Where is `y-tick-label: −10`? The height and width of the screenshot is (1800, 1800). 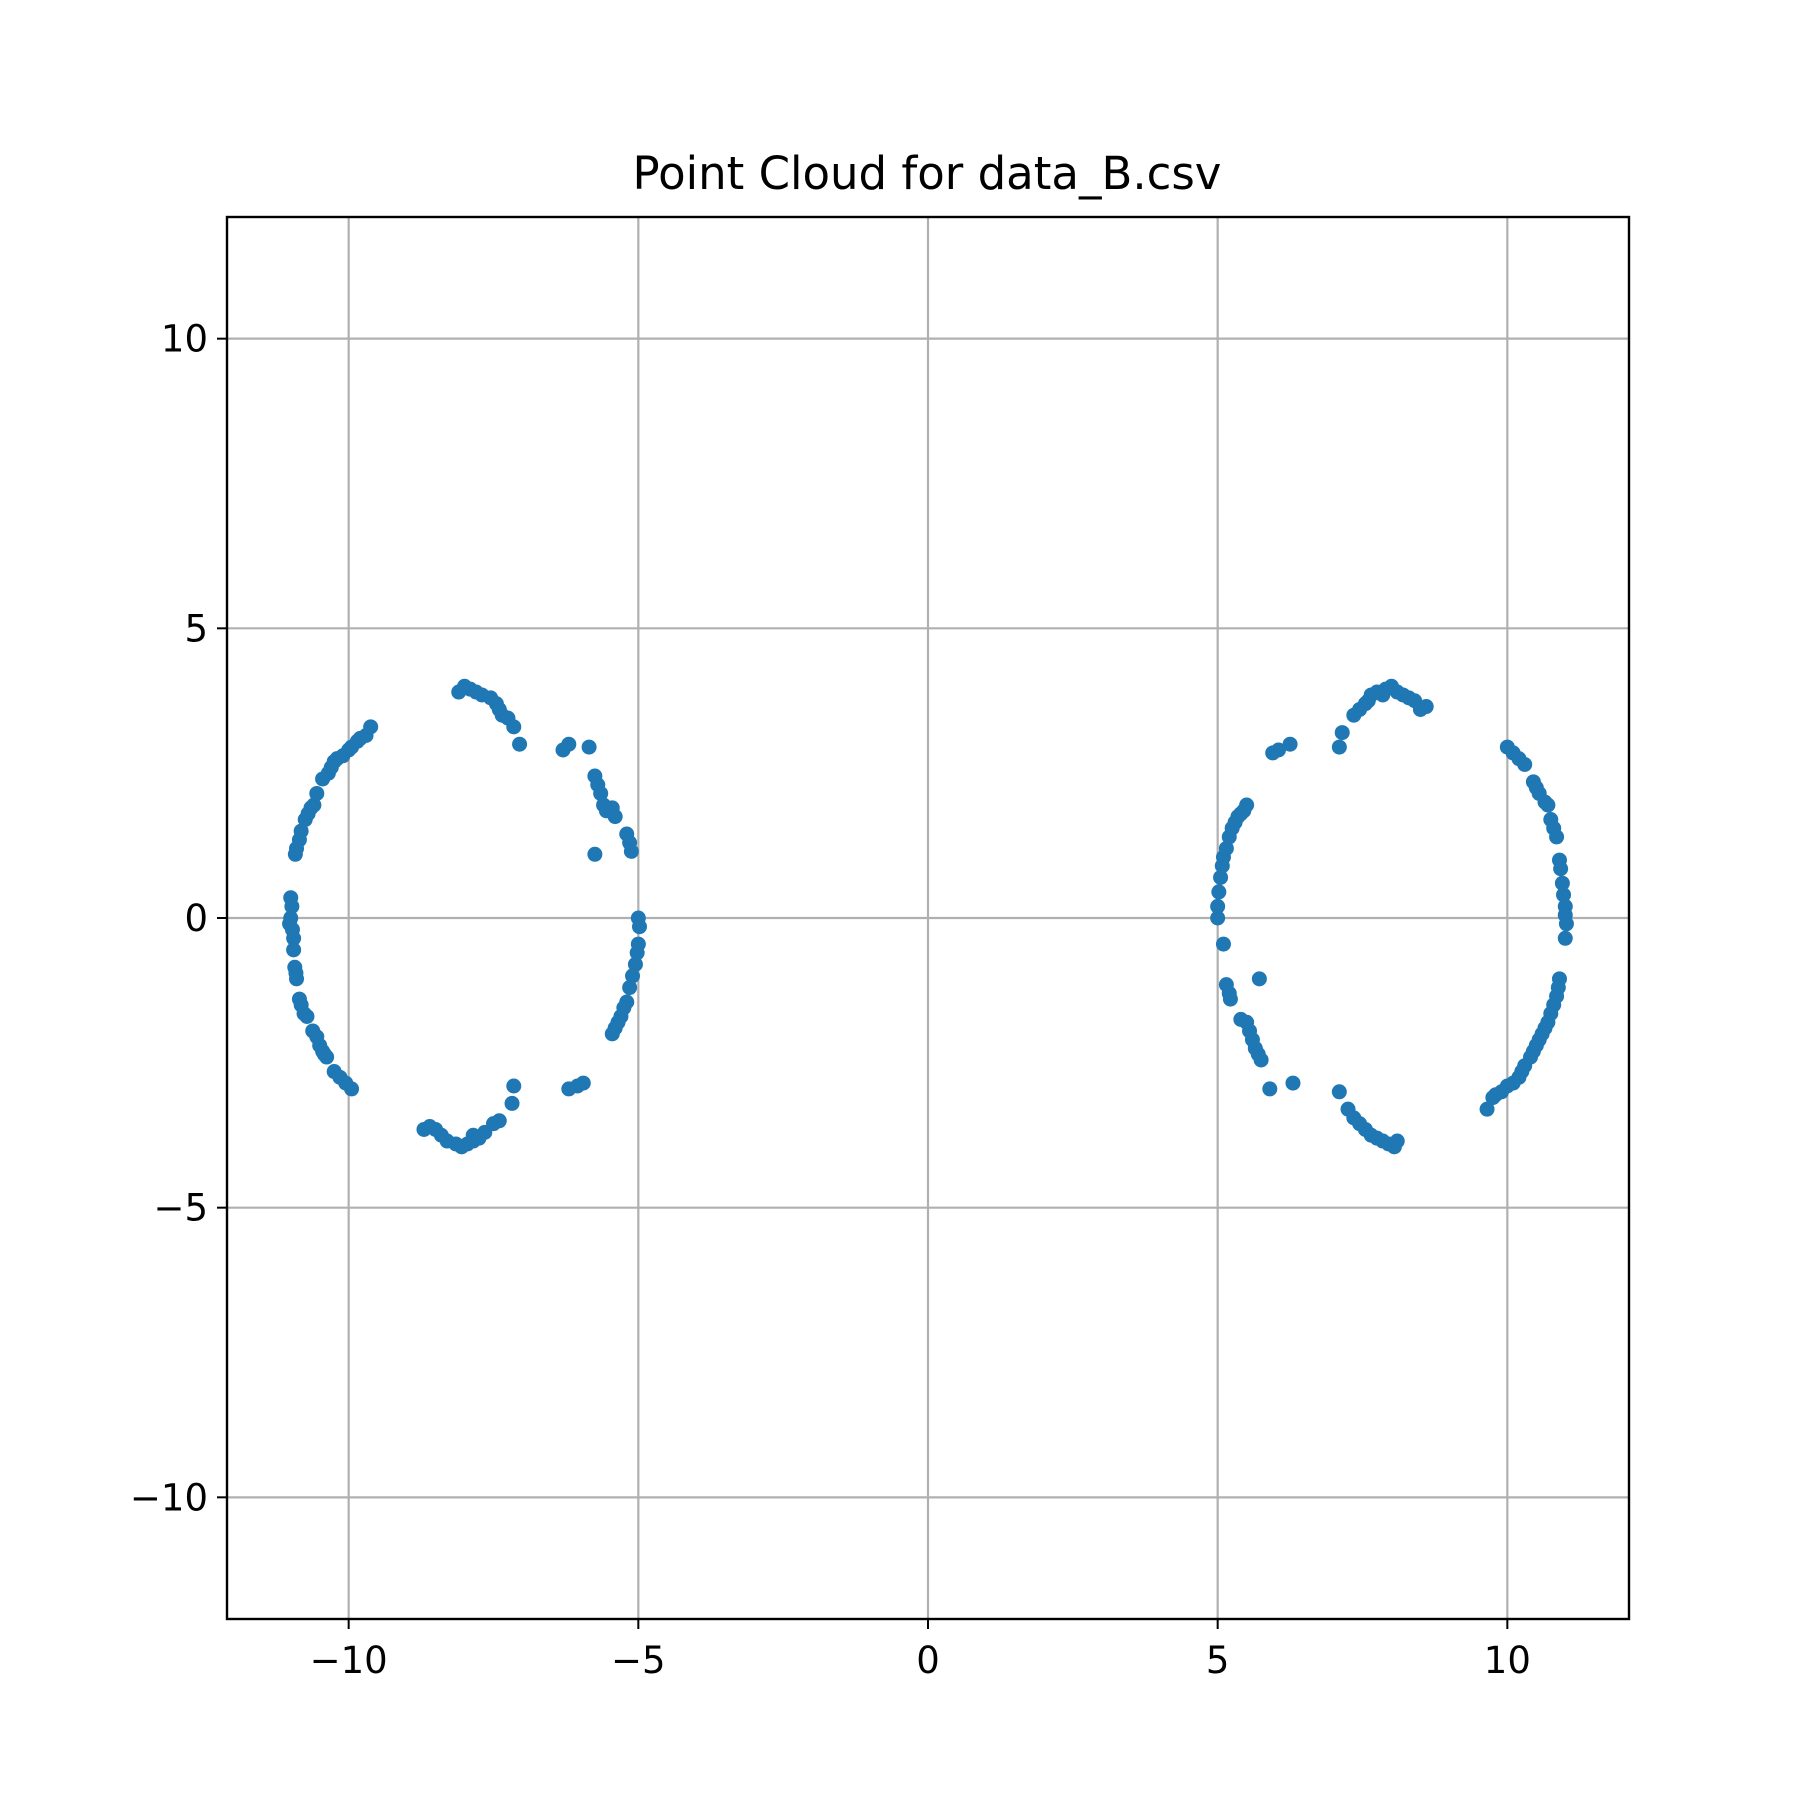
y-tick-label: −10 is located at coordinates (169, 1497).